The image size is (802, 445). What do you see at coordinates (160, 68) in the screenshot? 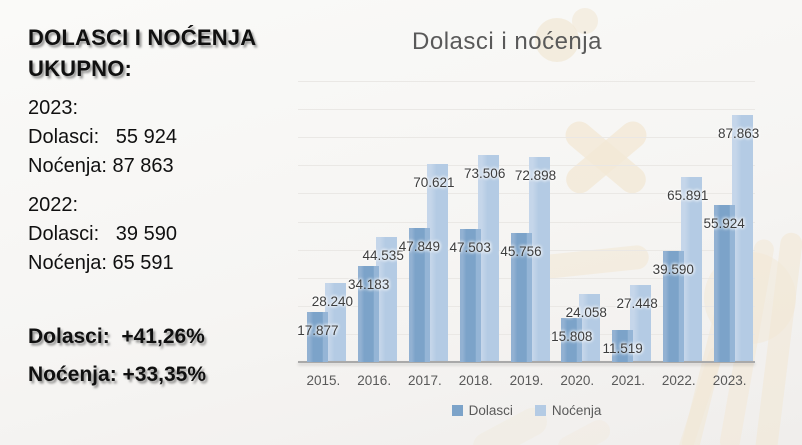
I see `summary-heading-line2: UKUPNO:` at bounding box center [160, 68].